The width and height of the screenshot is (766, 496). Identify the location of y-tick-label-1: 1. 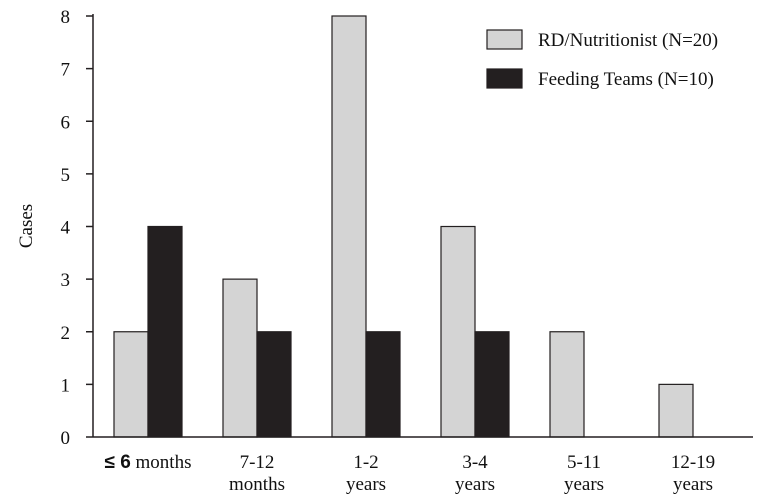
(66, 385).